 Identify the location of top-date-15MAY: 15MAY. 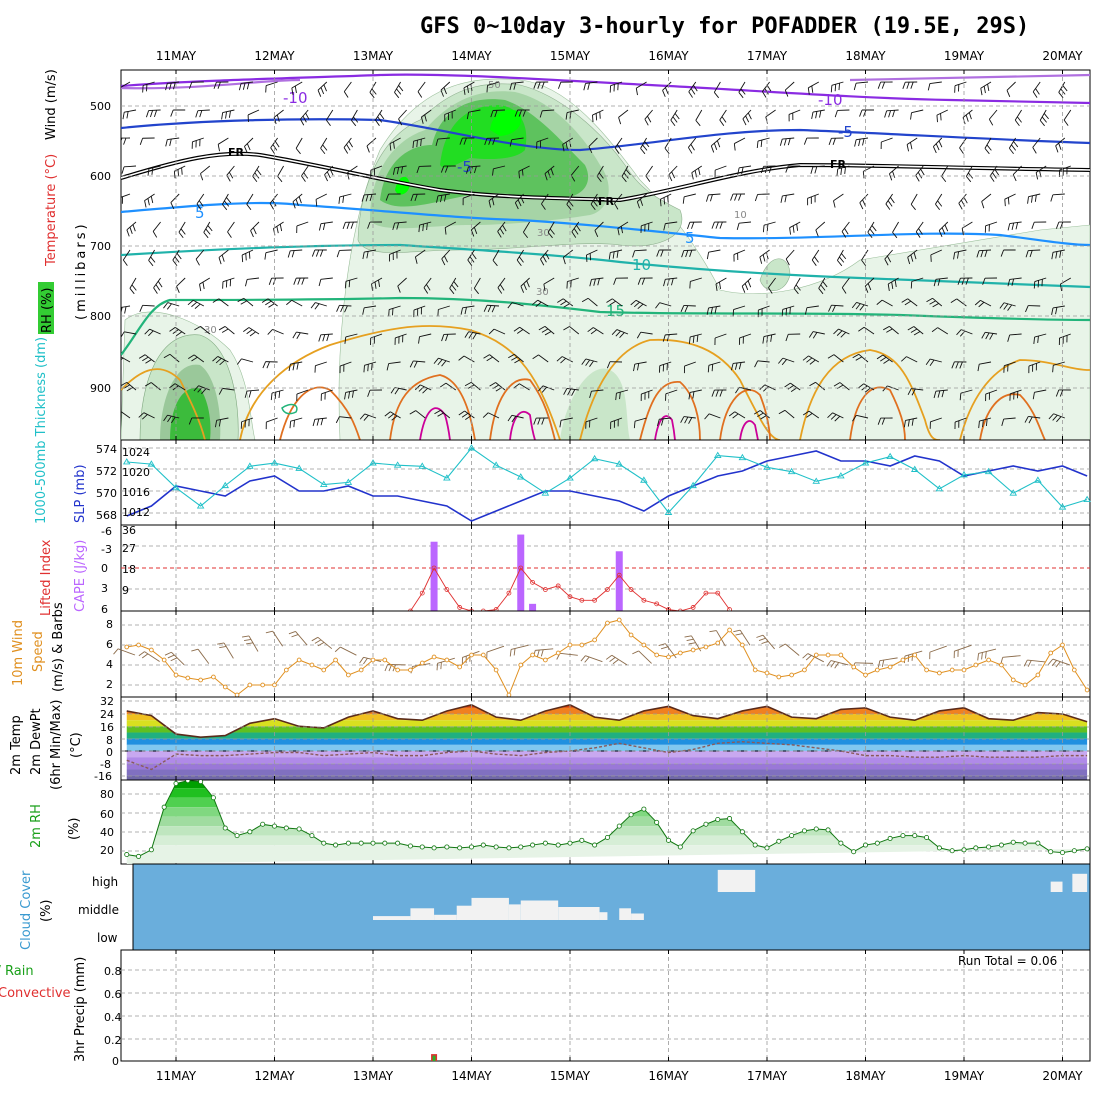
(570, 56).